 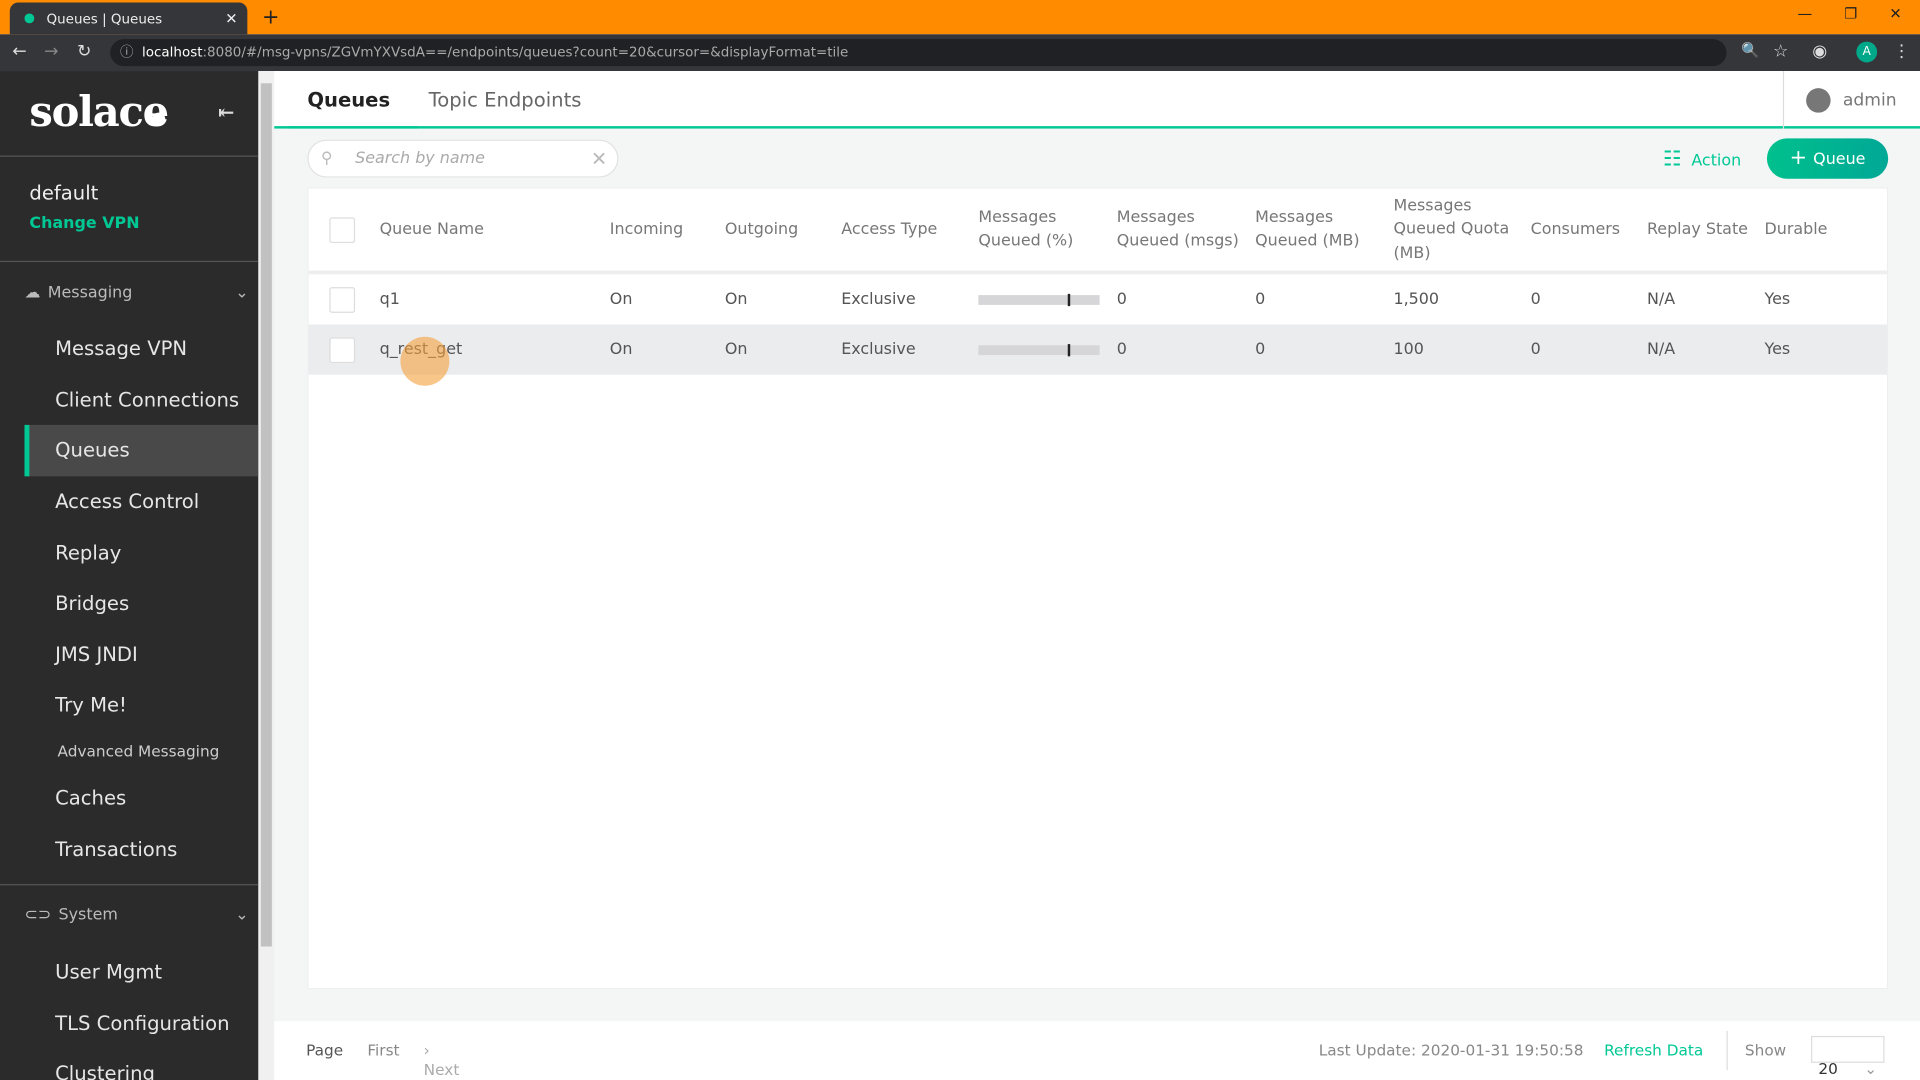 I want to click on search-icon: ⚲, so click(x=326, y=158).